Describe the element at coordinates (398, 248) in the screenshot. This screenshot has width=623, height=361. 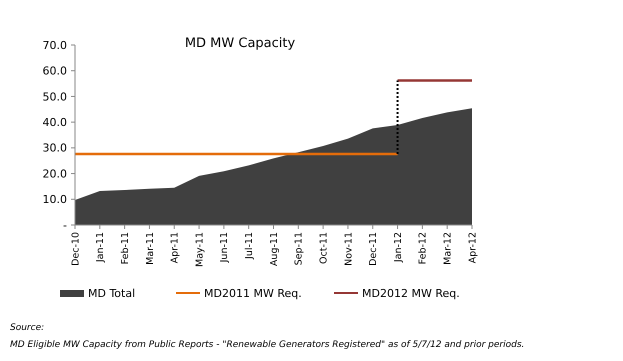
I see `x-tick-label: Jan-12` at that location.